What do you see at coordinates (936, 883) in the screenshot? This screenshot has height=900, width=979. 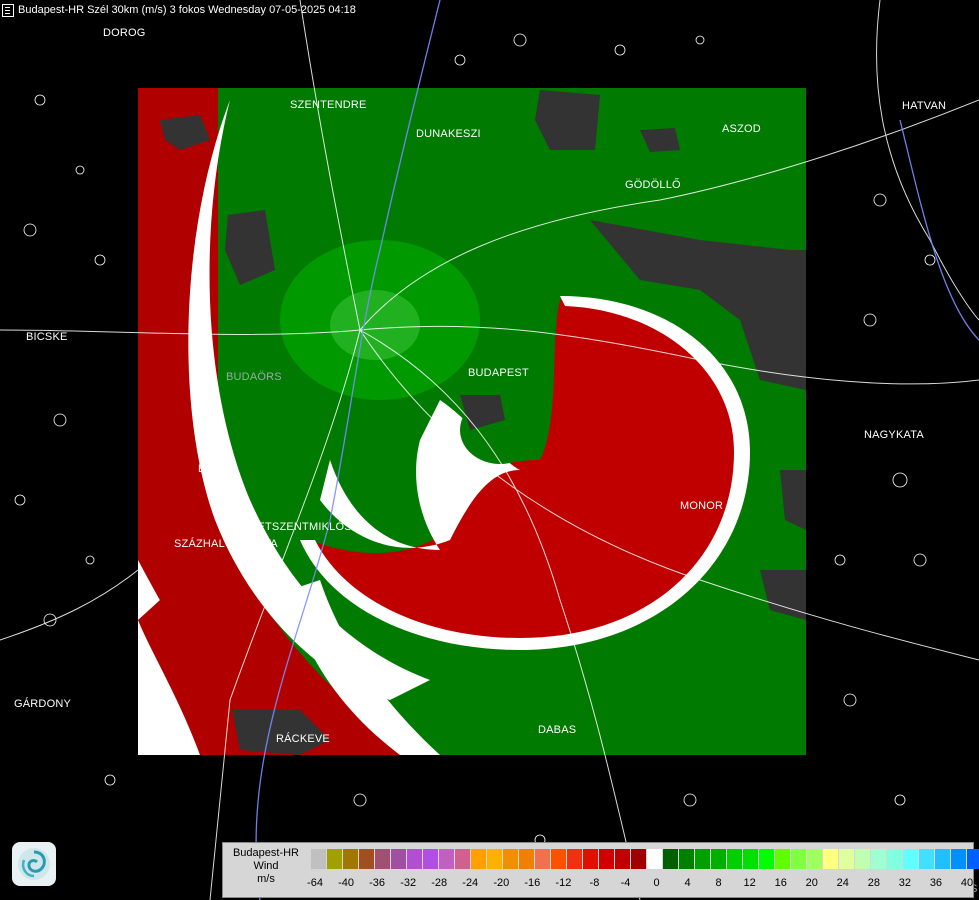 I see `legend-tick: 36` at bounding box center [936, 883].